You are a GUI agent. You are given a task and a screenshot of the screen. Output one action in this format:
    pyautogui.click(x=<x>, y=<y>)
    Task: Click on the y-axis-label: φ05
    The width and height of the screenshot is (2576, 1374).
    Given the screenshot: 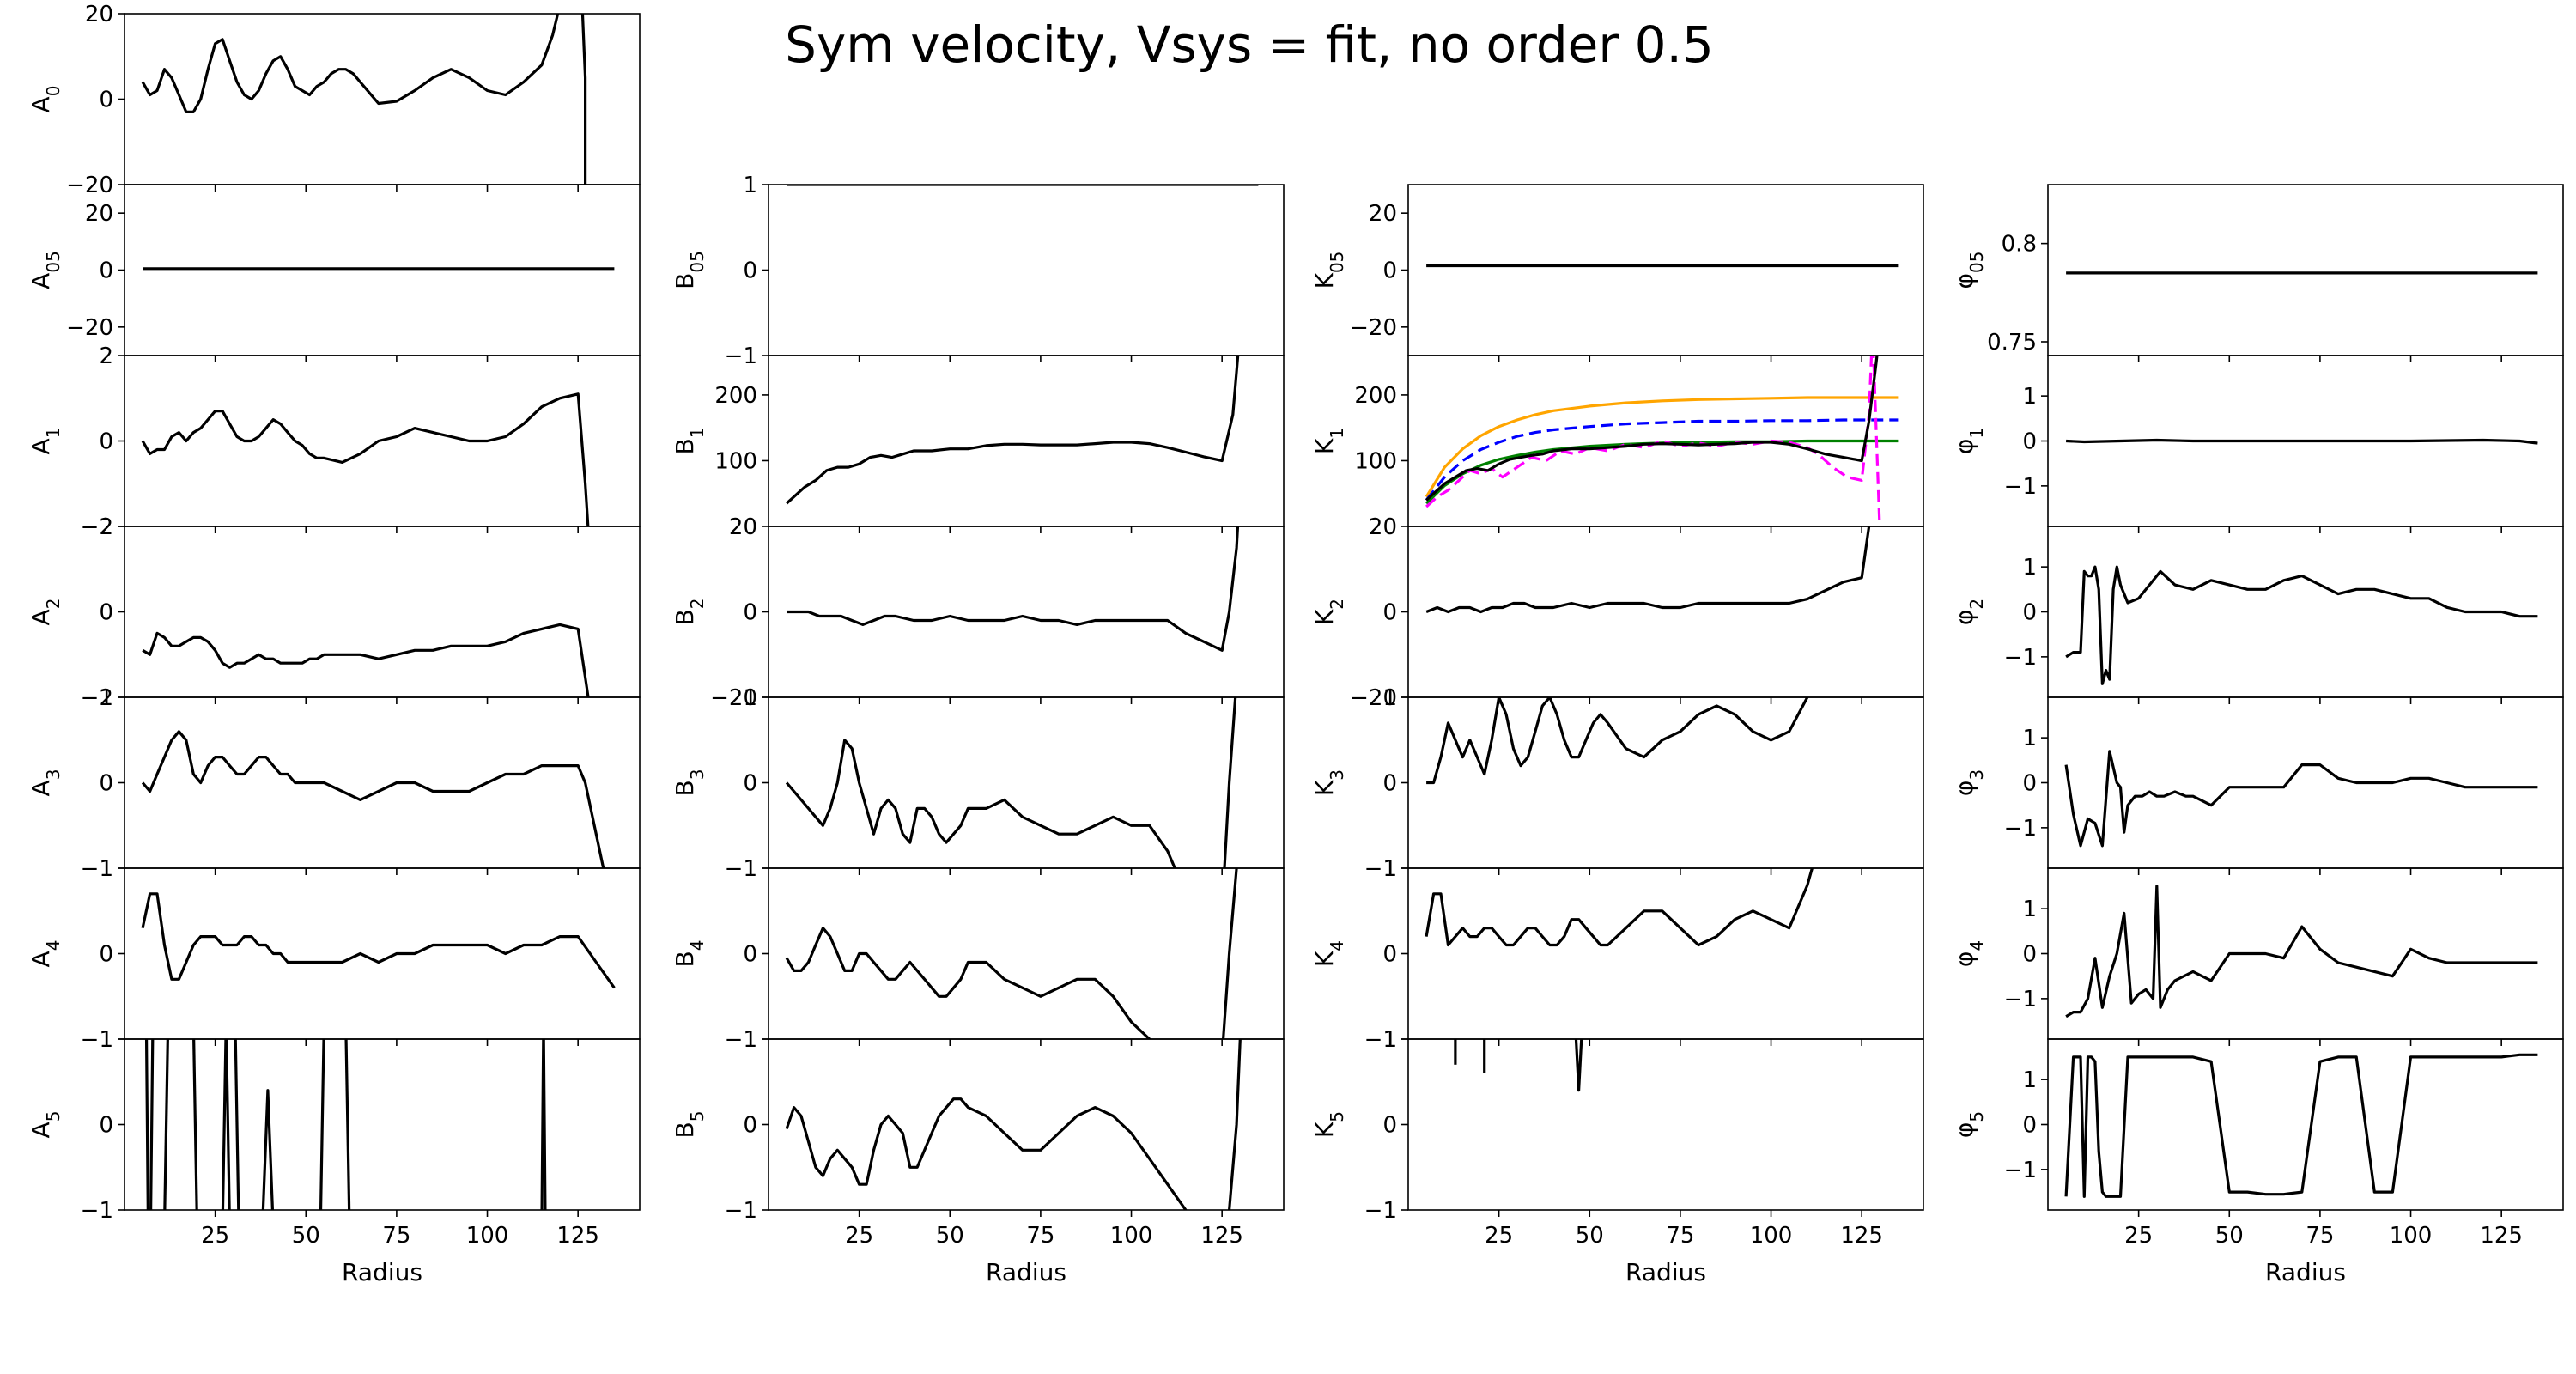 What is the action you would take?
    pyautogui.click(x=1968, y=270)
    